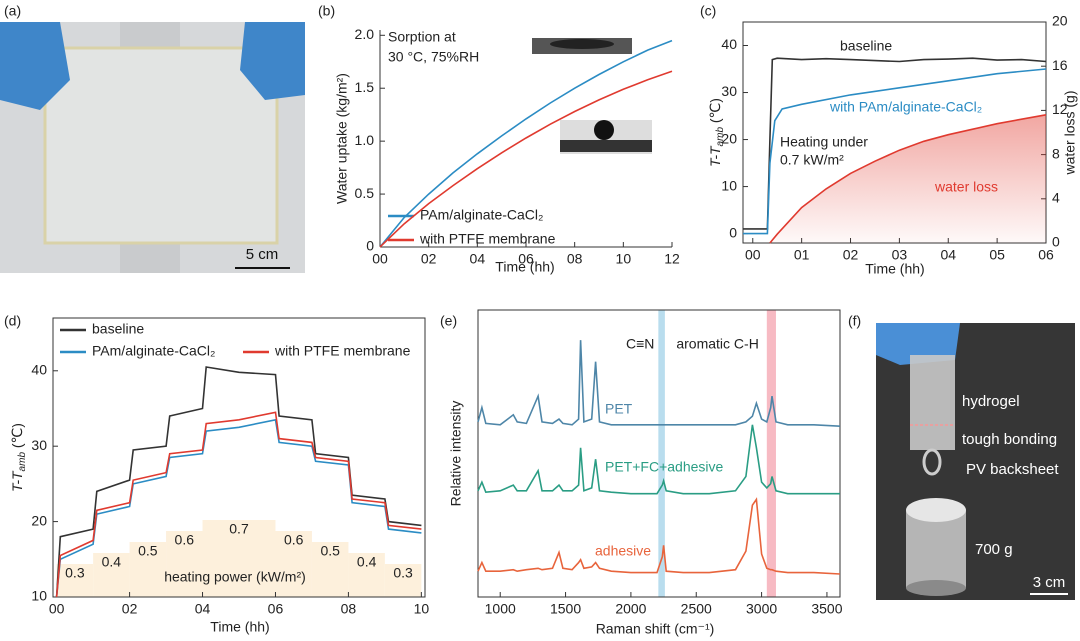 The image size is (1080, 641). Describe the element at coordinates (630, 609) in the screenshot. I see `x-tick-label: 2000` at that location.